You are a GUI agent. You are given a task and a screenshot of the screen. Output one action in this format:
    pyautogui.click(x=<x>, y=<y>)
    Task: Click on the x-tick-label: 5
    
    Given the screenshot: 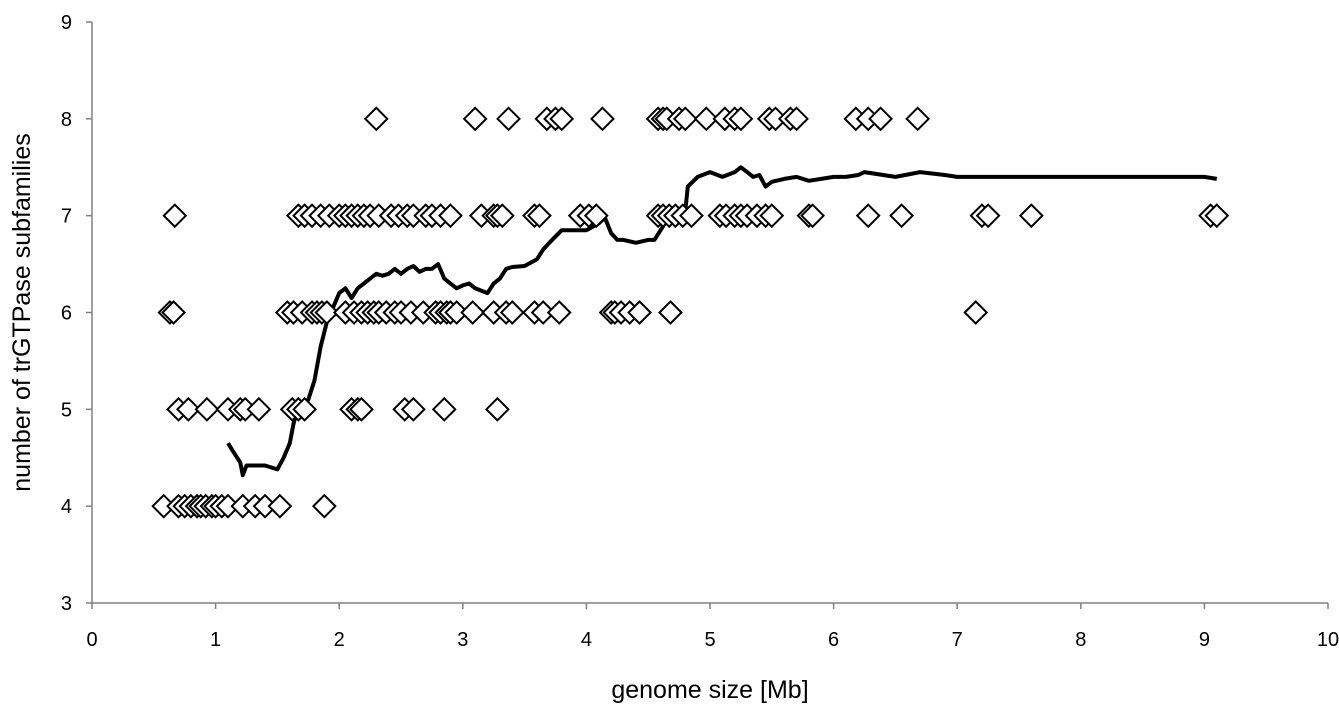 What is the action you would take?
    pyautogui.click(x=709, y=640)
    